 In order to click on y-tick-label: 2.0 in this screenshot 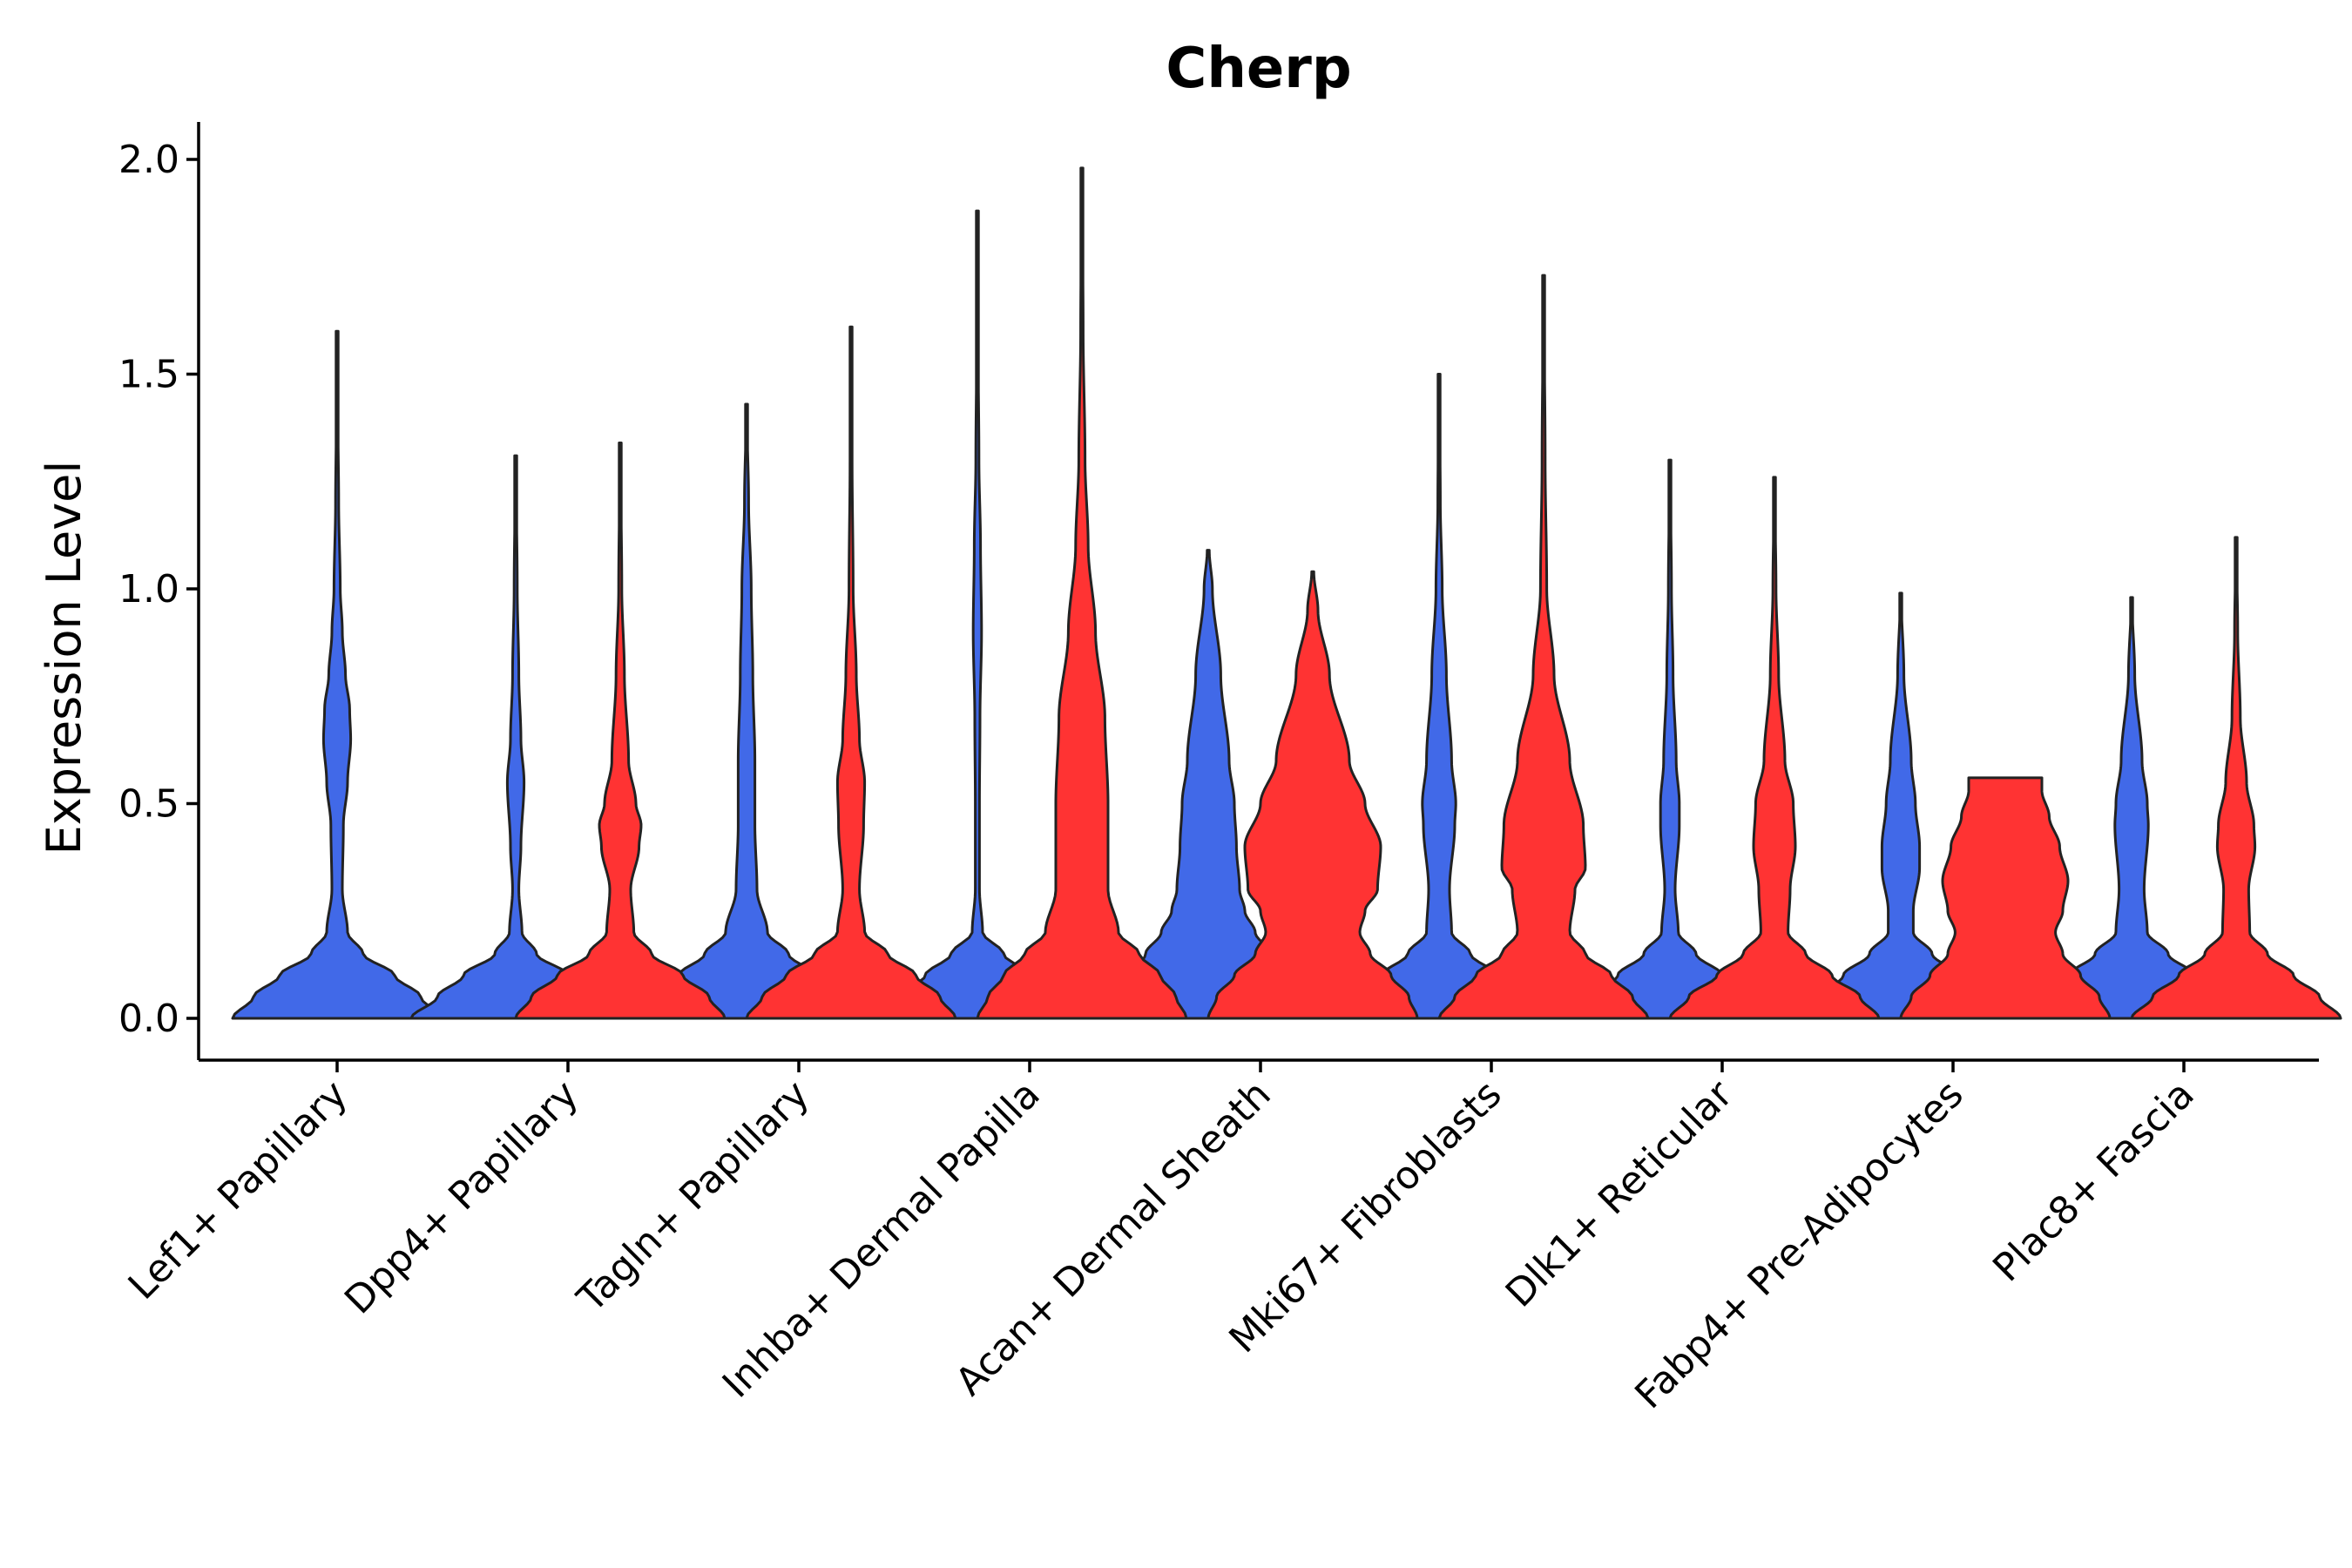, I will do `click(148, 160)`.